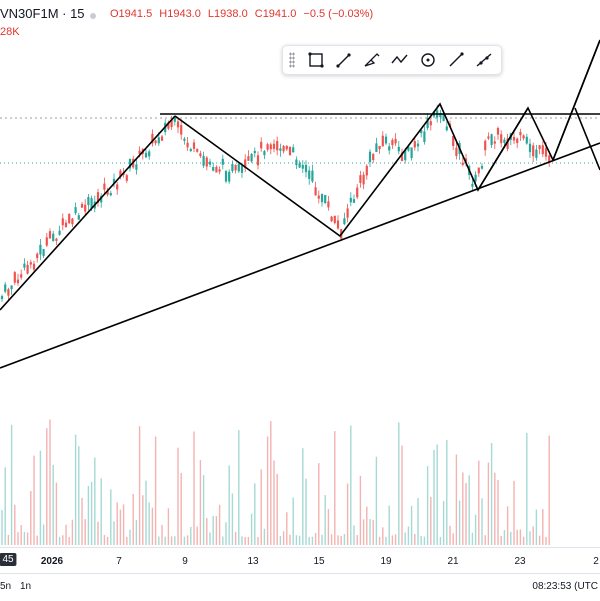 The height and width of the screenshot is (601, 600). Describe the element at coordinates (484, 60) in the screenshot. I see `ray-icon` at that location.